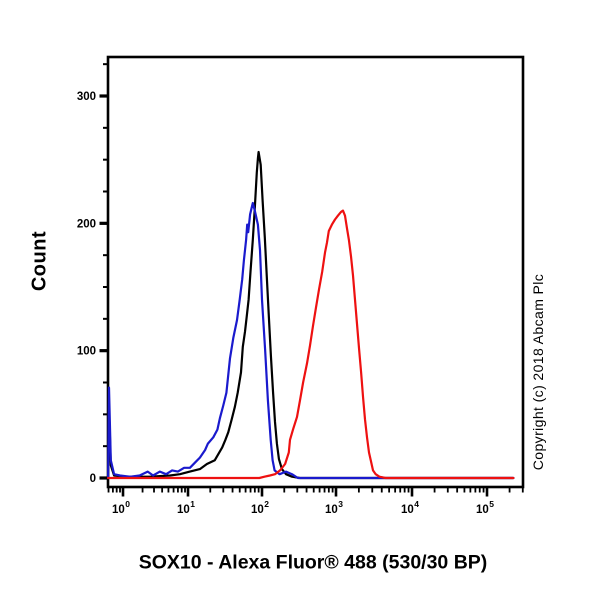 The height and width of the screenshot is (600, 600). I want to click on x-axis-title: SOX10 - Alexa Fluor® 488 (530/30 BP), so click(313, 562).